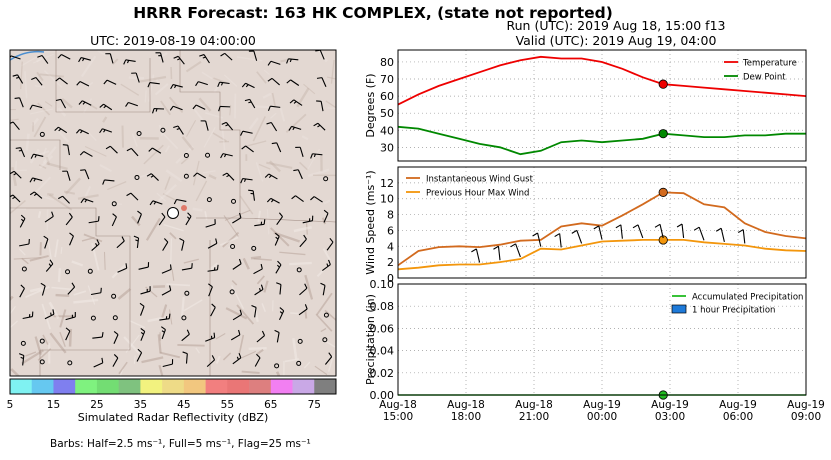 This screenshot has width=831, height=460. What do you see at coordinates (382, 351) in the screenshot?
I see `y-tick-label: 0.04` at bounding box center [382, 351].